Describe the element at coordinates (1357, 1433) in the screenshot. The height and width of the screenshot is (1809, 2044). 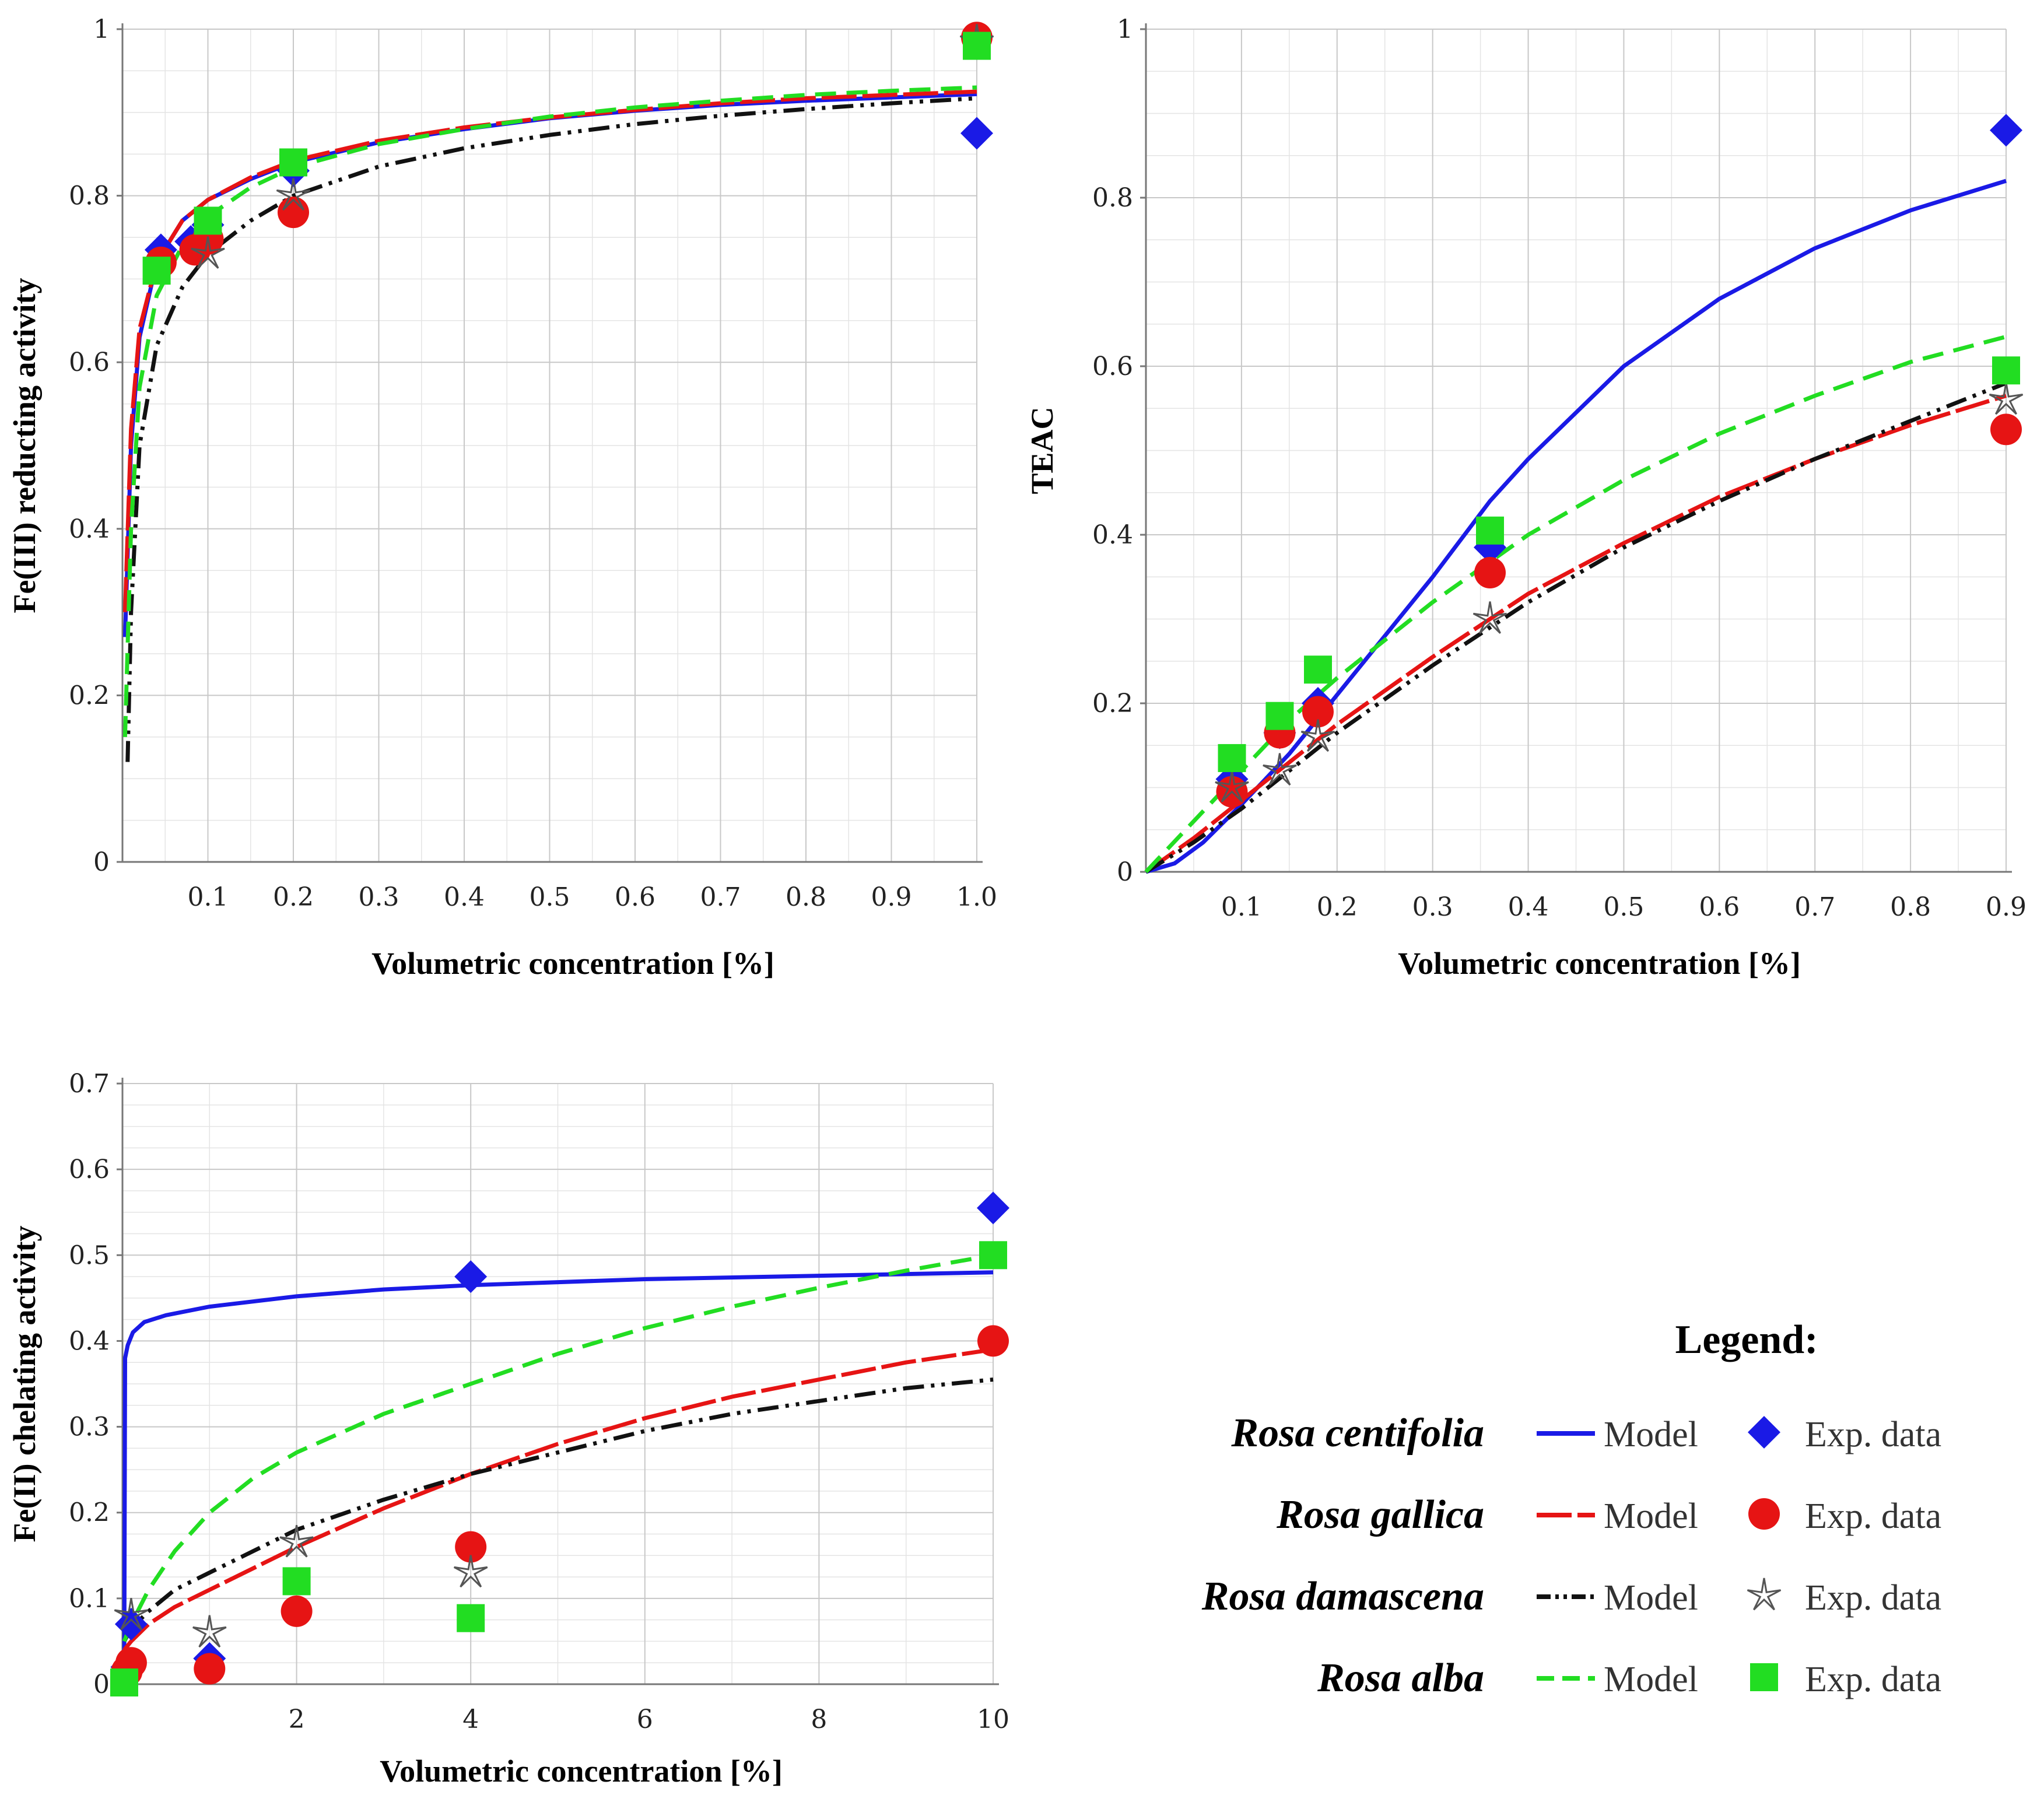
I see `legend-species-label: Rosa centifolia` at that location.